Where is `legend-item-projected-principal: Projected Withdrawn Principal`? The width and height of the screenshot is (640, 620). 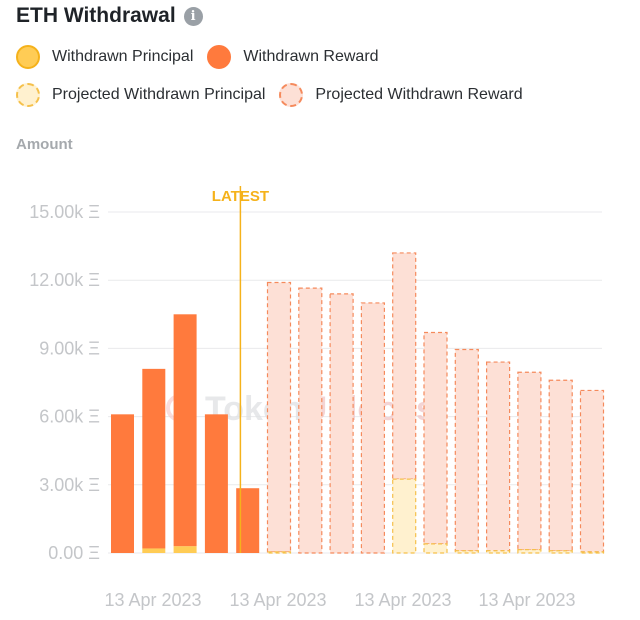 legend-item-projected-principal: Projected Withdrawn Principal is located at coordinates (140, 95).